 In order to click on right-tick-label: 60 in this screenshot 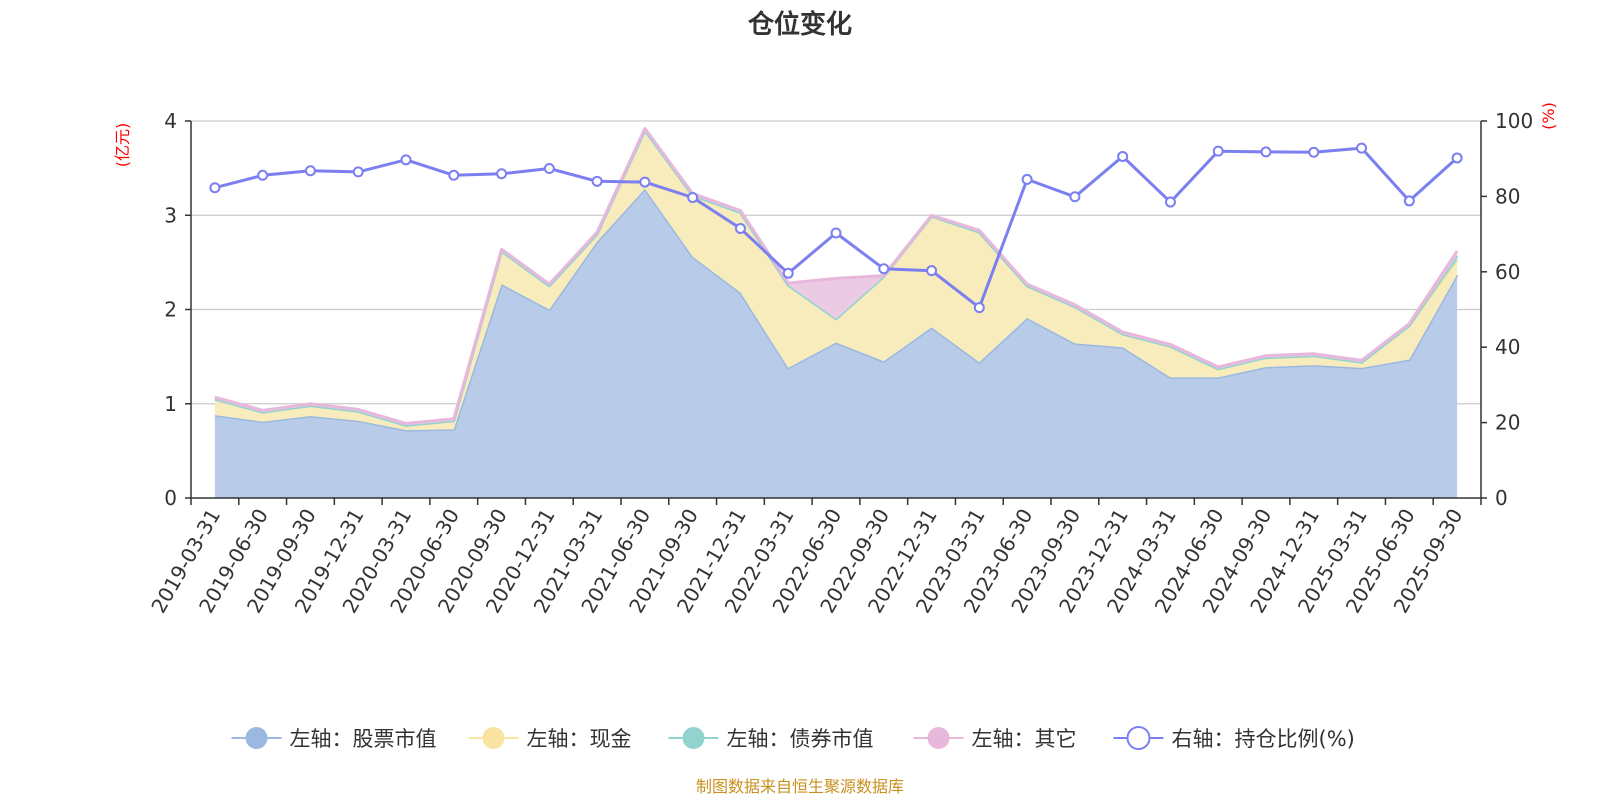, I will do `click(1507, 272)`.